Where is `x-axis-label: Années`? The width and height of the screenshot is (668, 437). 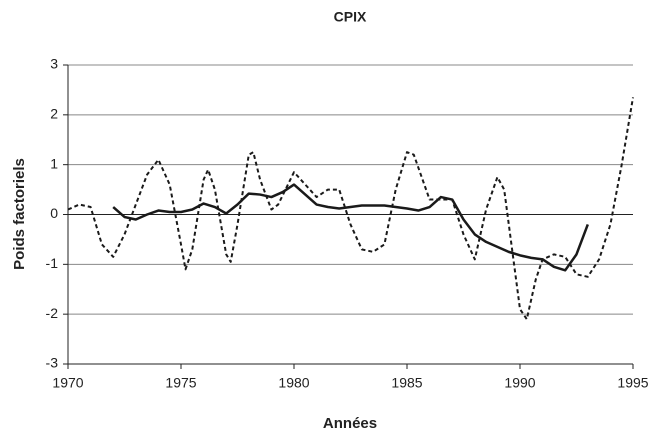
x-axis-label: Années is located at coordinates (350, 423).